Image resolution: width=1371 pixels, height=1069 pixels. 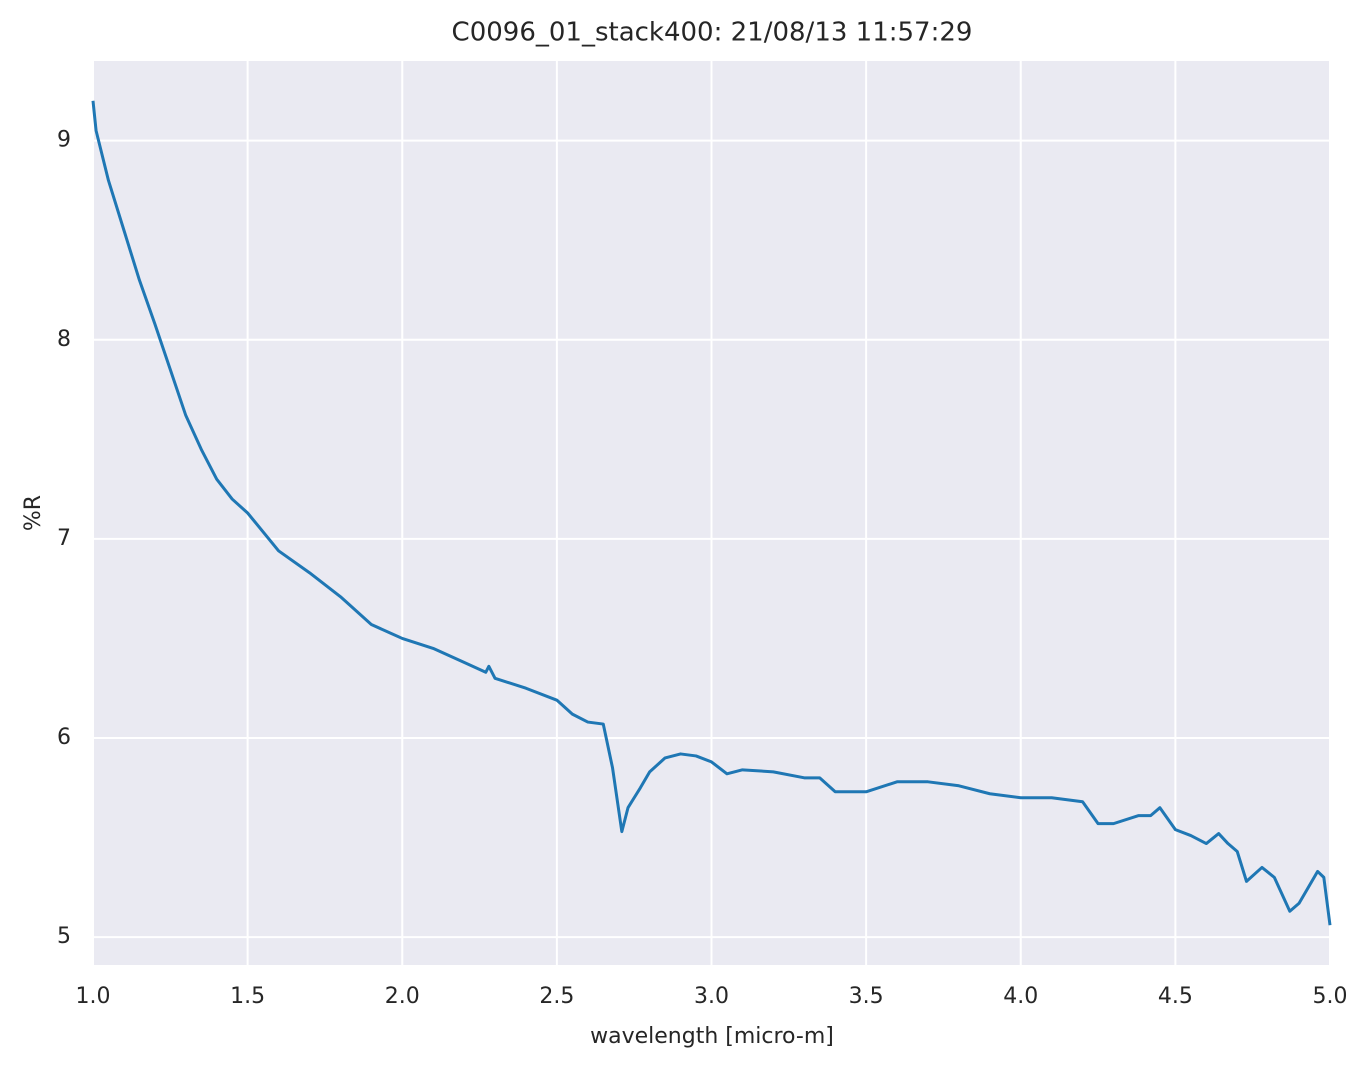 What do you see at coordinates (1020, 996) in the screenshot?
I see `x-tick-label: 4.0` at bounding box center [1020, 996].